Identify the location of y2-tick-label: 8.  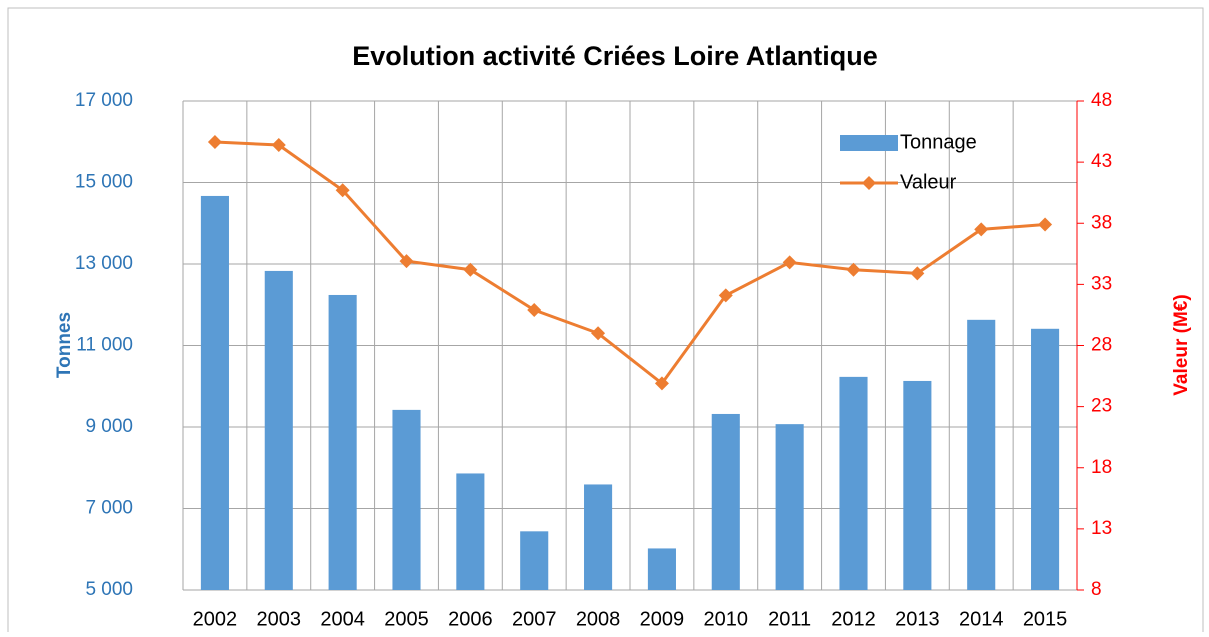
(1096, 589).